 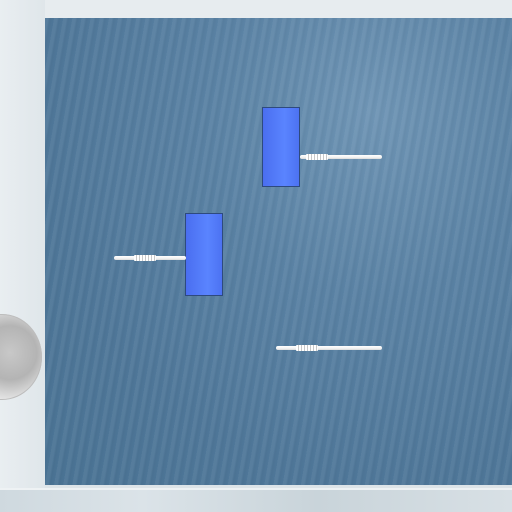 I want to click on floor, so click(x=256, y=500).